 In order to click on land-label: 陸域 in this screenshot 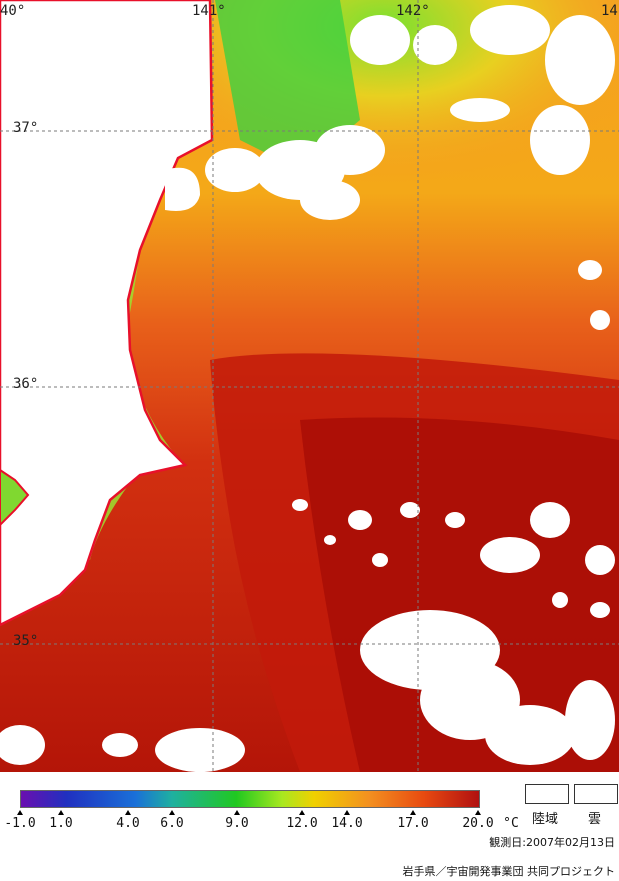, I will do `click(545, 819)`.